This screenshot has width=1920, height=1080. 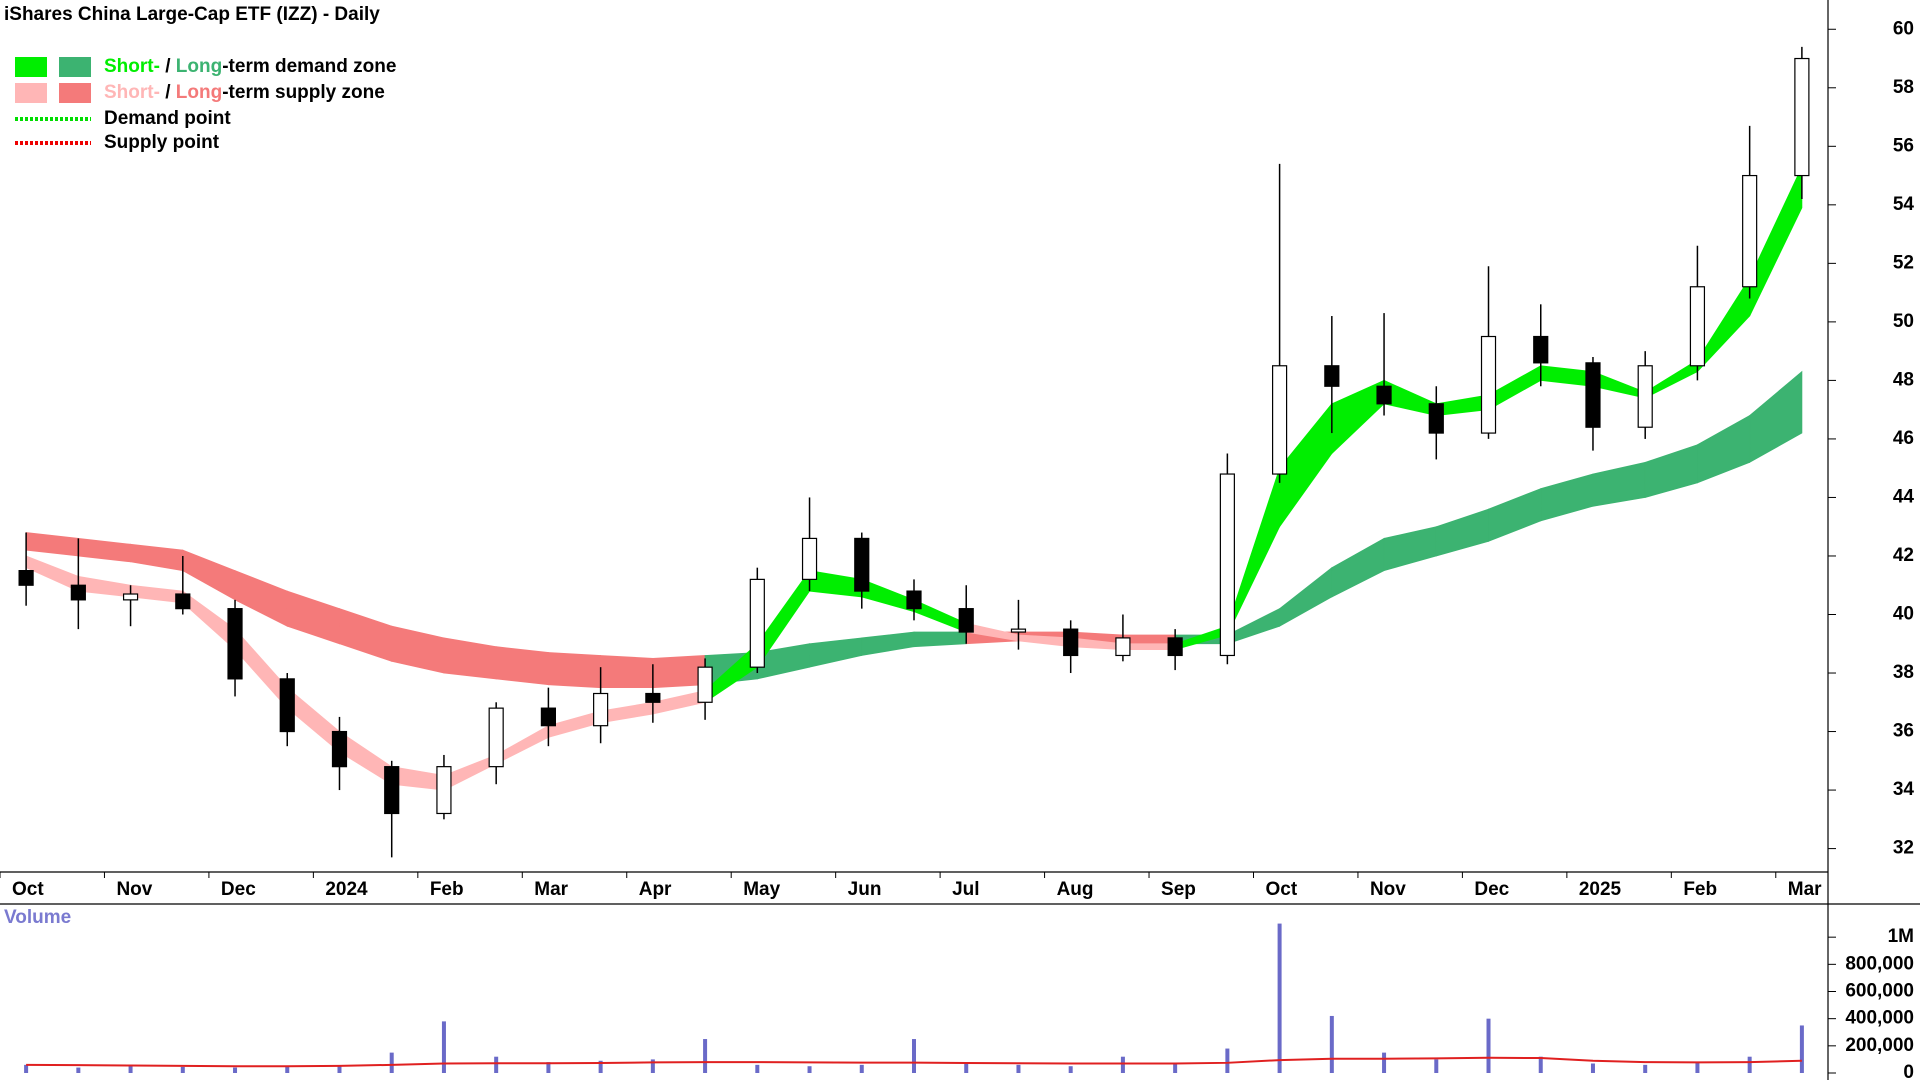 I want to click on legend-label: Short- / Long-term supply zone, so click(x=244, y=92).